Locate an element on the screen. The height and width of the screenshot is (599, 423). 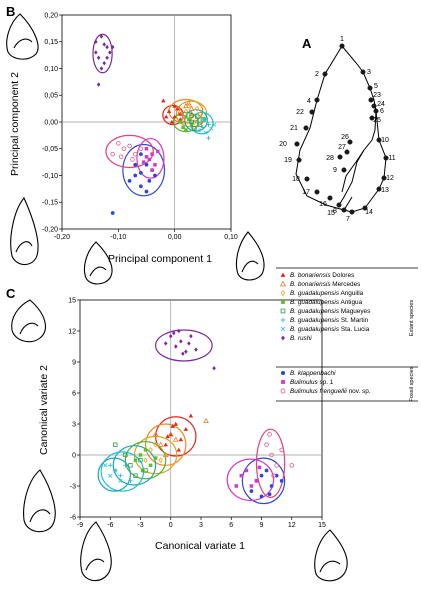
landmark-label: 8 is located at coordinates (335, 211).